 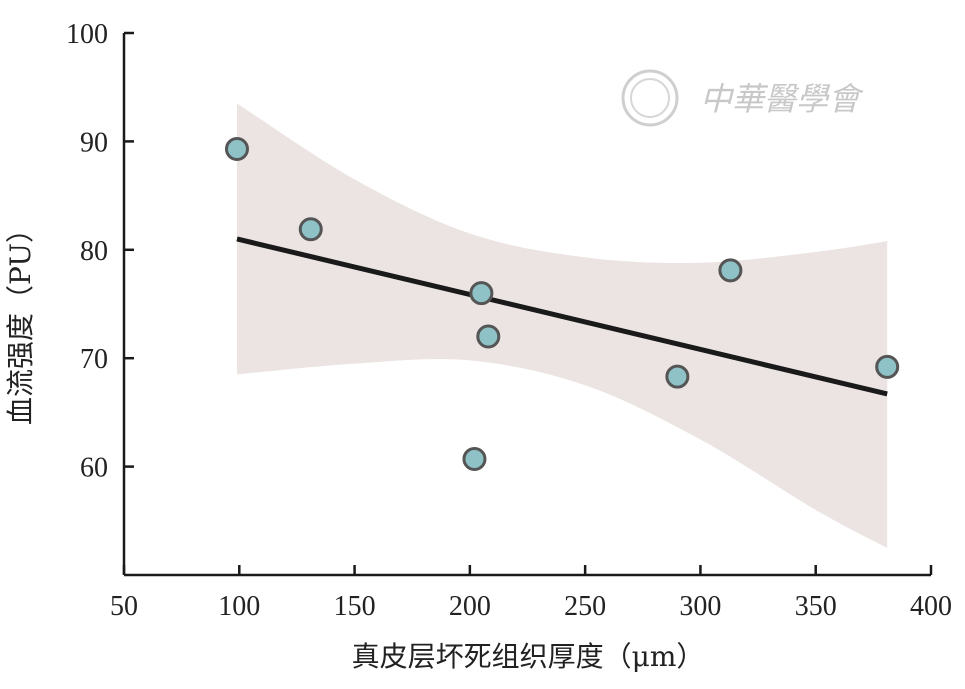 I want to click on y-tick-label: 80, so click(x=94, y=251).